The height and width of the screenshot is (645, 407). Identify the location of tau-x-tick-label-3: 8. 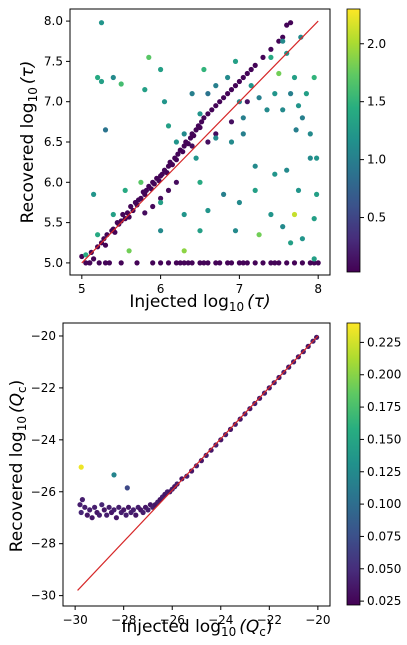
(318, 289).